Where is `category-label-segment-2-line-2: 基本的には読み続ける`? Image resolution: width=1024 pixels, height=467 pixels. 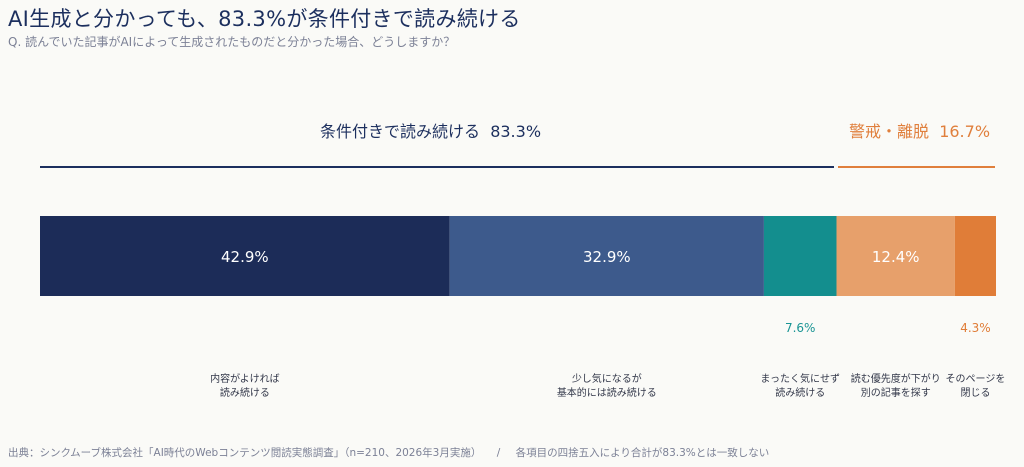 category-label-segment-2-line-2: 基本的には読み続ける is located at coordinates (607, 392).